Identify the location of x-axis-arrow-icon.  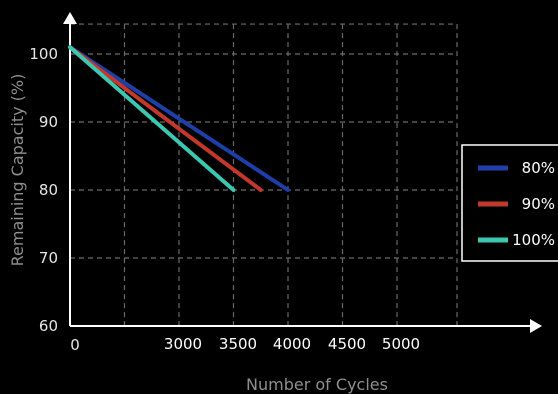
(536, 326).